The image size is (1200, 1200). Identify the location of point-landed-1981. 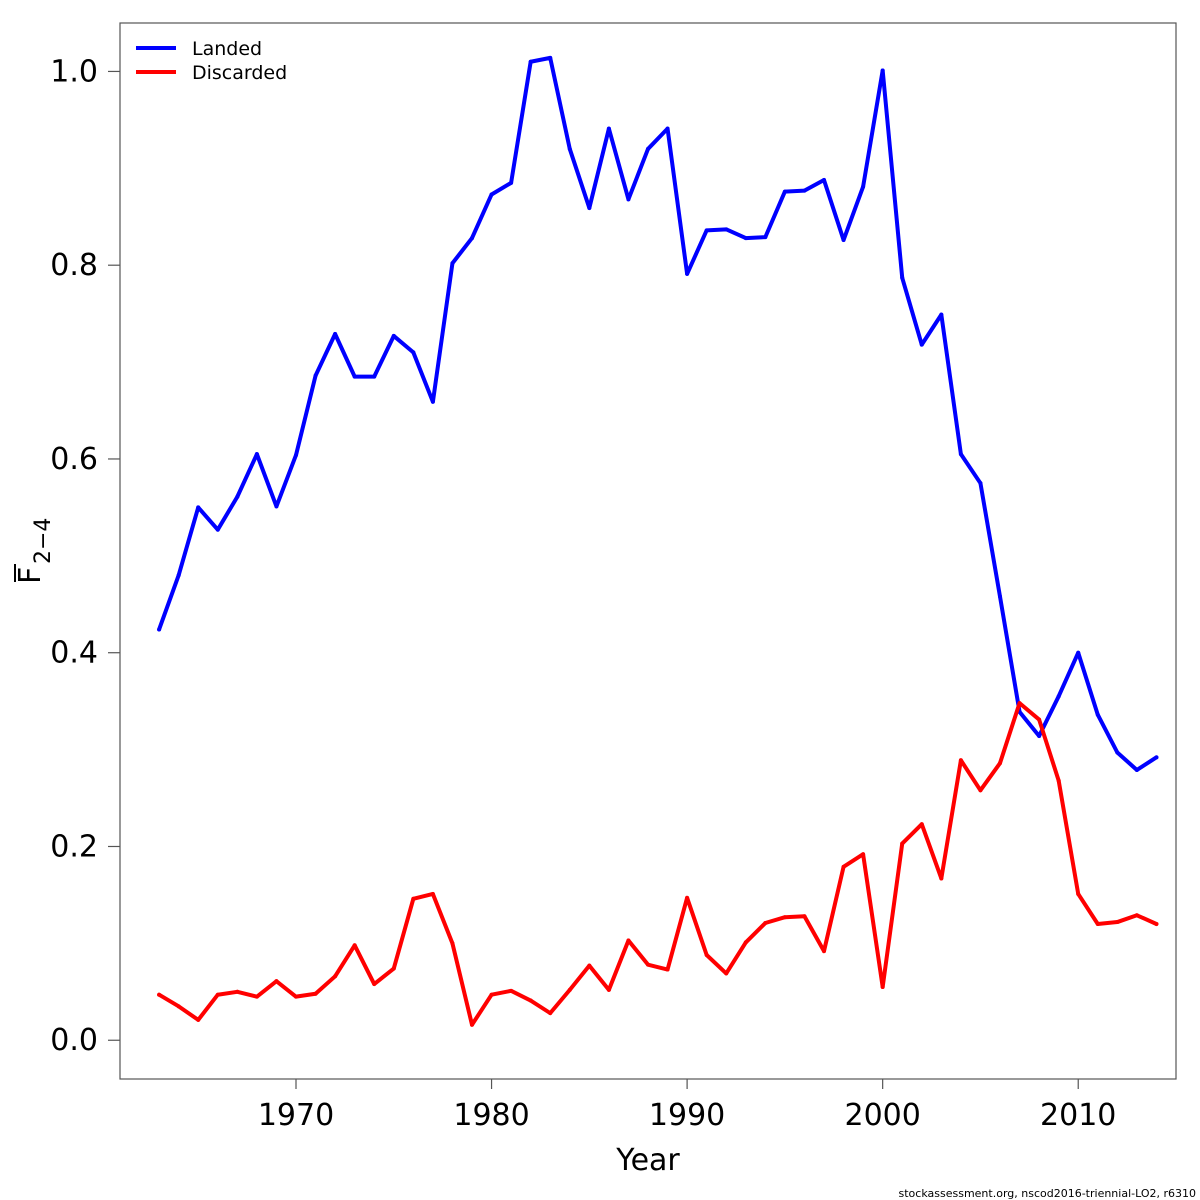
(511, 182).